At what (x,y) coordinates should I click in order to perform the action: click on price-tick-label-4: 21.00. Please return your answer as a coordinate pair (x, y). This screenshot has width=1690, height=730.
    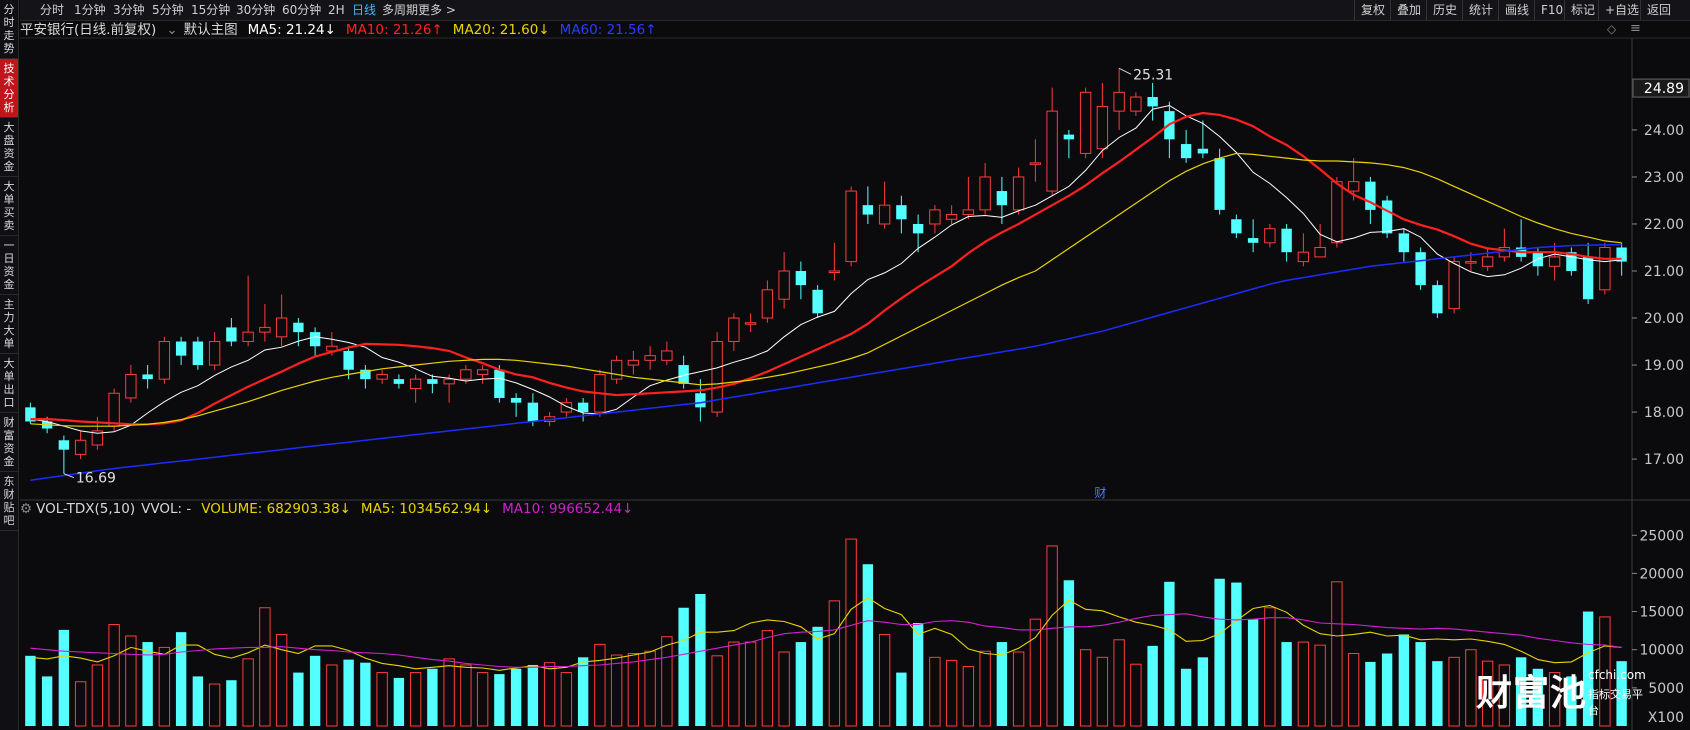
    Looking at the image, I should click on (1664, 272).